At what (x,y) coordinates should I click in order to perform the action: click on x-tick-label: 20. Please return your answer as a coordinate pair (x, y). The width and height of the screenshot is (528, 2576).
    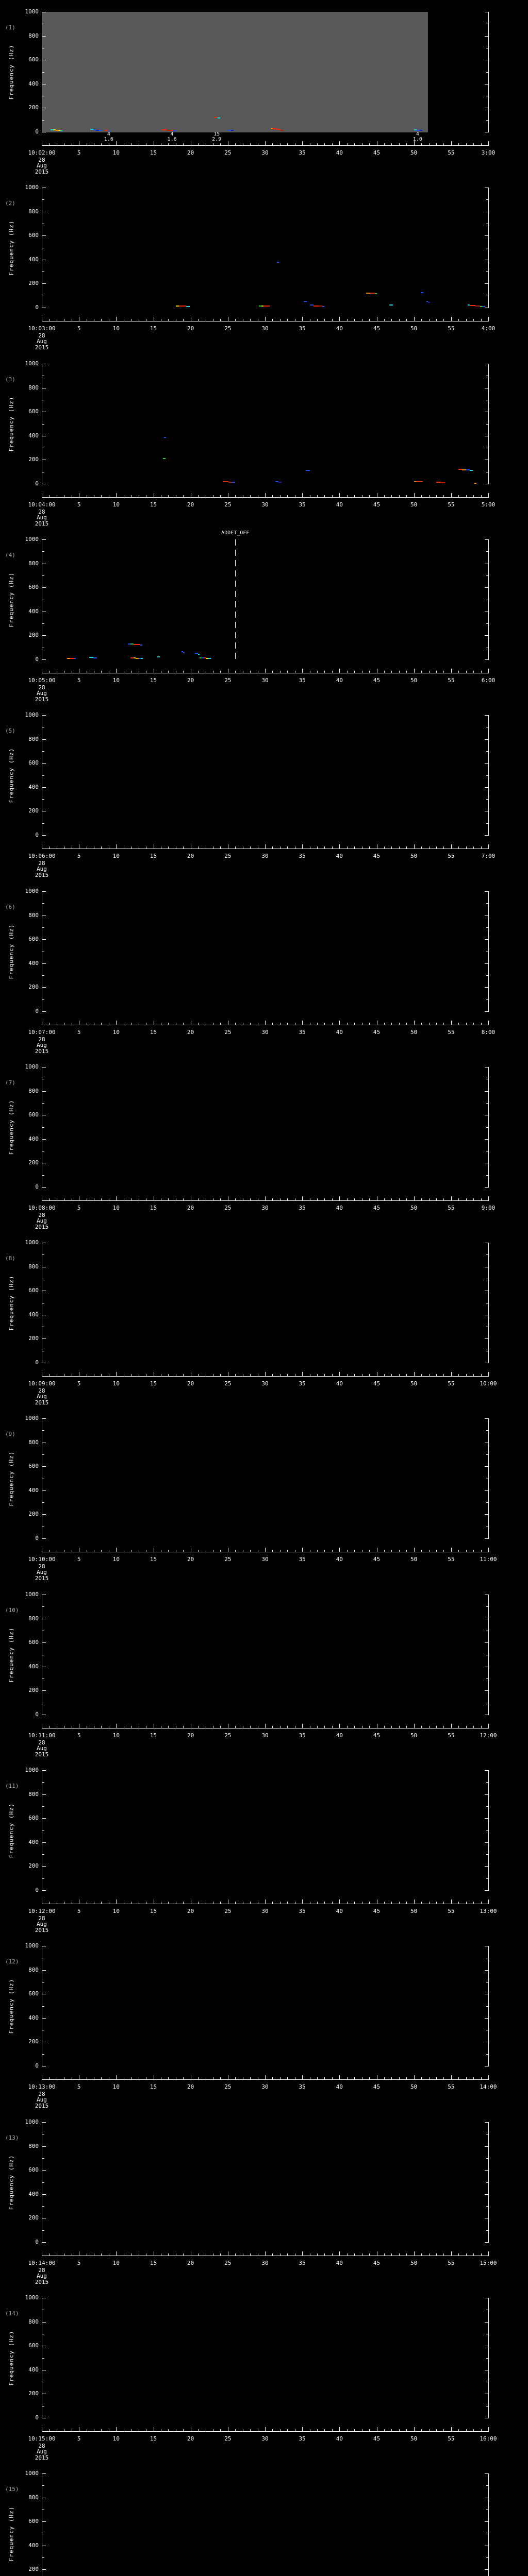
    Looking at the image, I should click on (190, 2086).